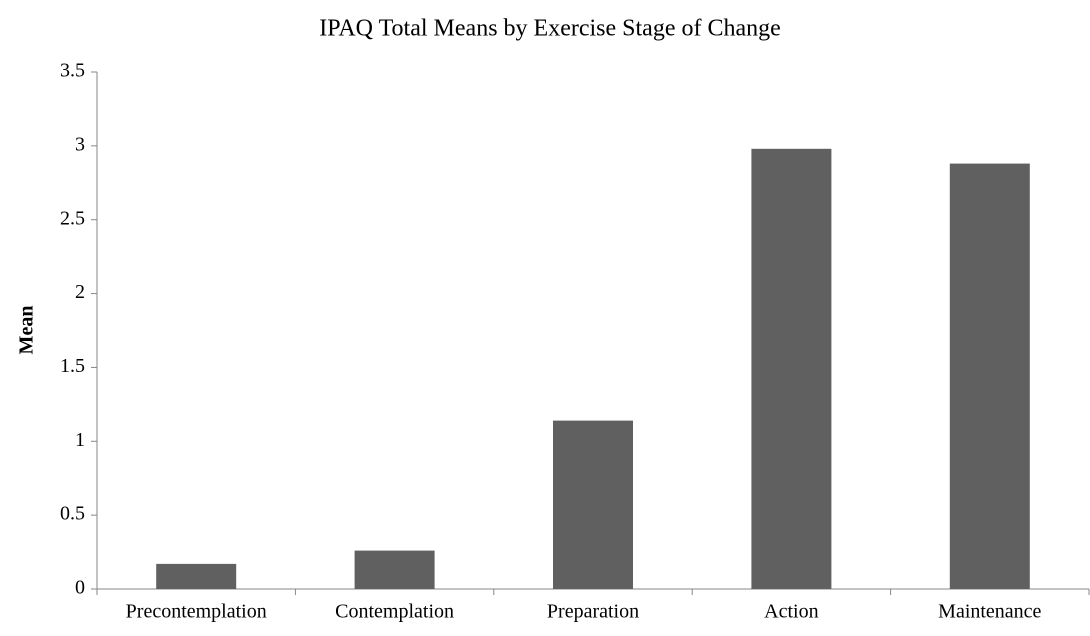 The width and height of the screenshot is (1090, 636). Describe the element at coordinates (72, 71) in the screenshot. I see `y-tick-label: 3.5` at that location.